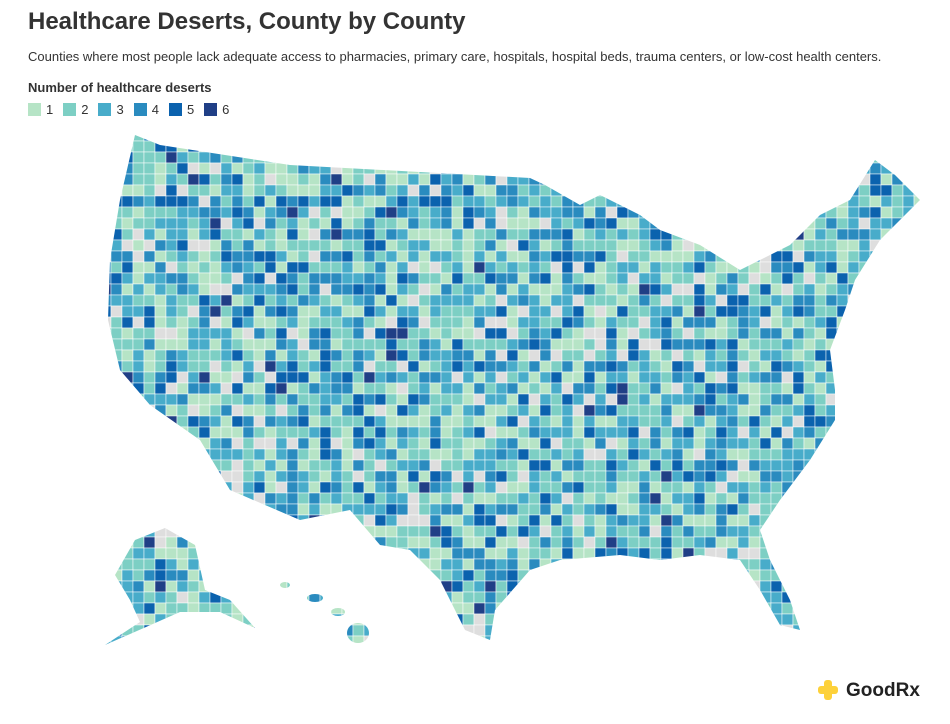 This screenshot has width=950, height=724. I want to click on legend-label: 2, so click(85, 109).